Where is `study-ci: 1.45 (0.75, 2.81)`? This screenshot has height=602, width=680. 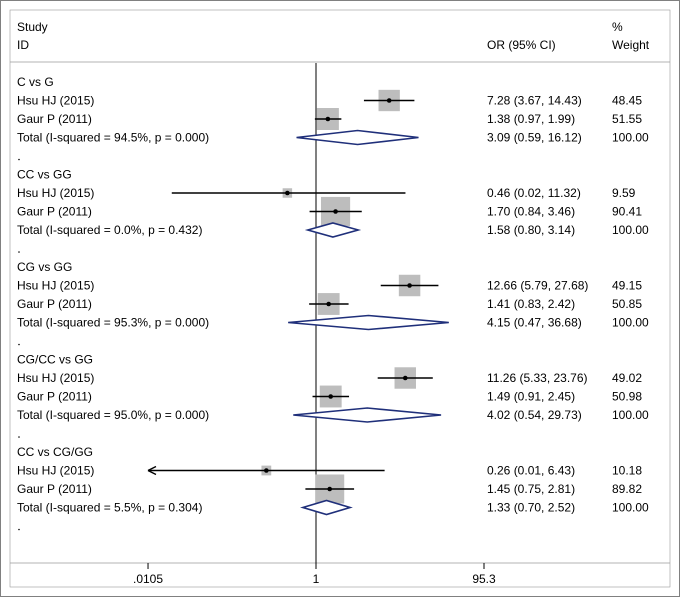
study-ci: 1.45 (0.75, 2.81) is located at coordinates (531, 489).